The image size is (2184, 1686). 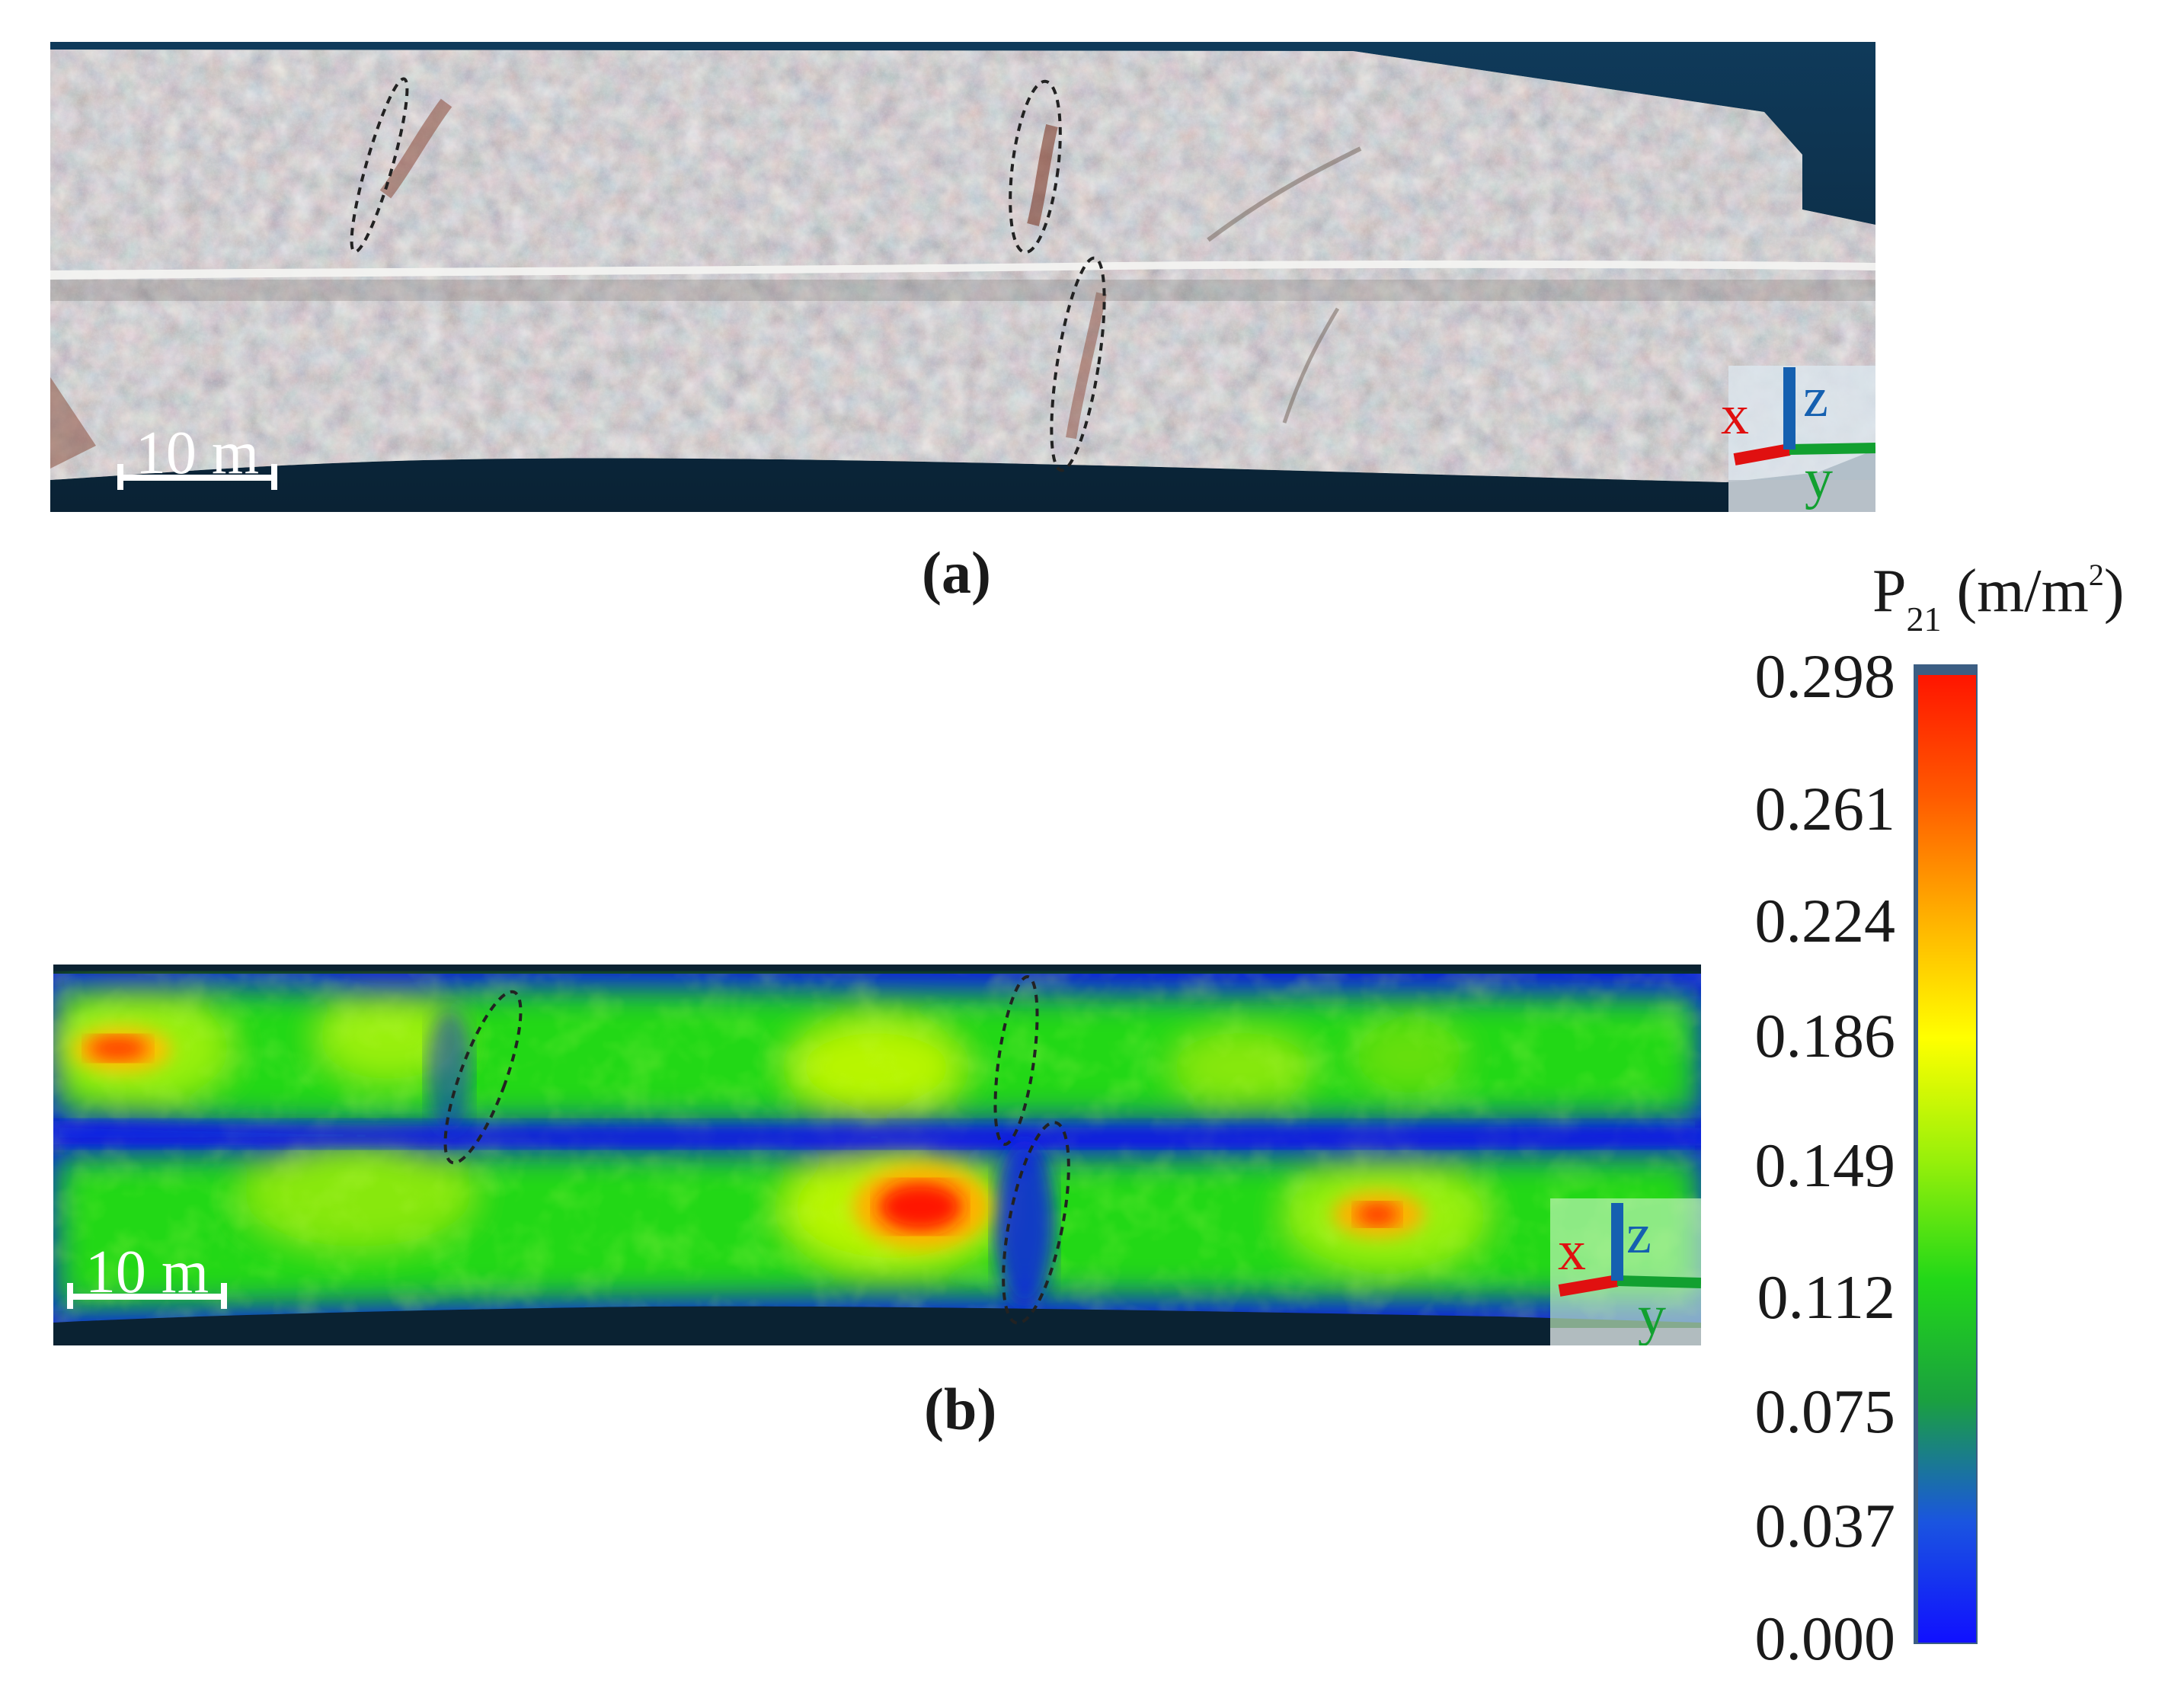 What do you see at coordinates (2114, 591) in the screenshot?
I see `colorbar-title-close: )` at bounding box center [2114, 591].